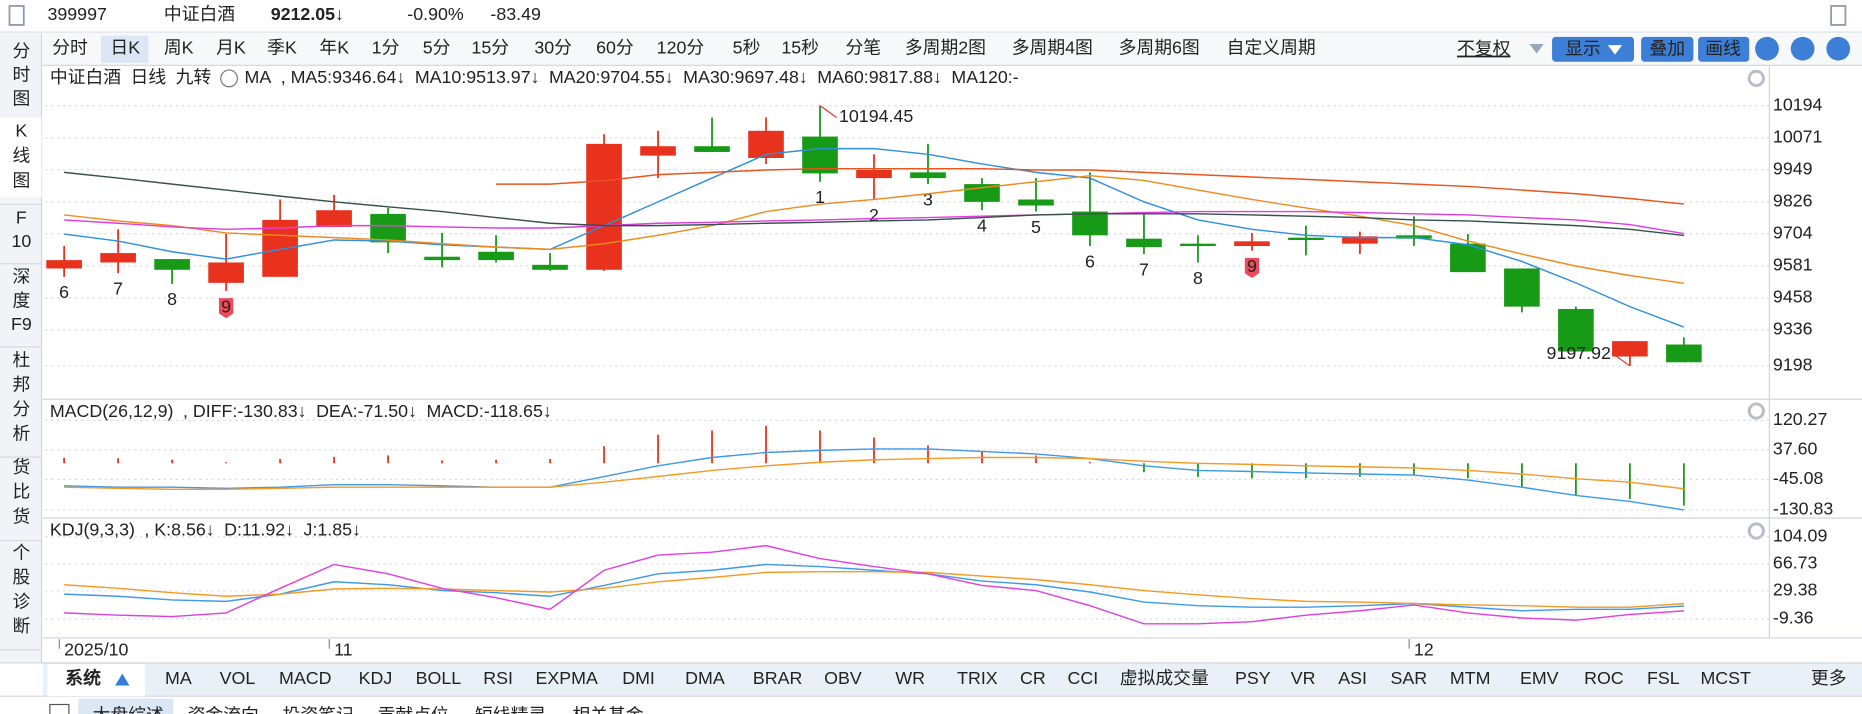 The height and width of the screenshot is (714, 1862). What do you see at coordinates (21, 492) in the screenshot?
I see `side-tab-label: 比` at bounding box center [21, 492].